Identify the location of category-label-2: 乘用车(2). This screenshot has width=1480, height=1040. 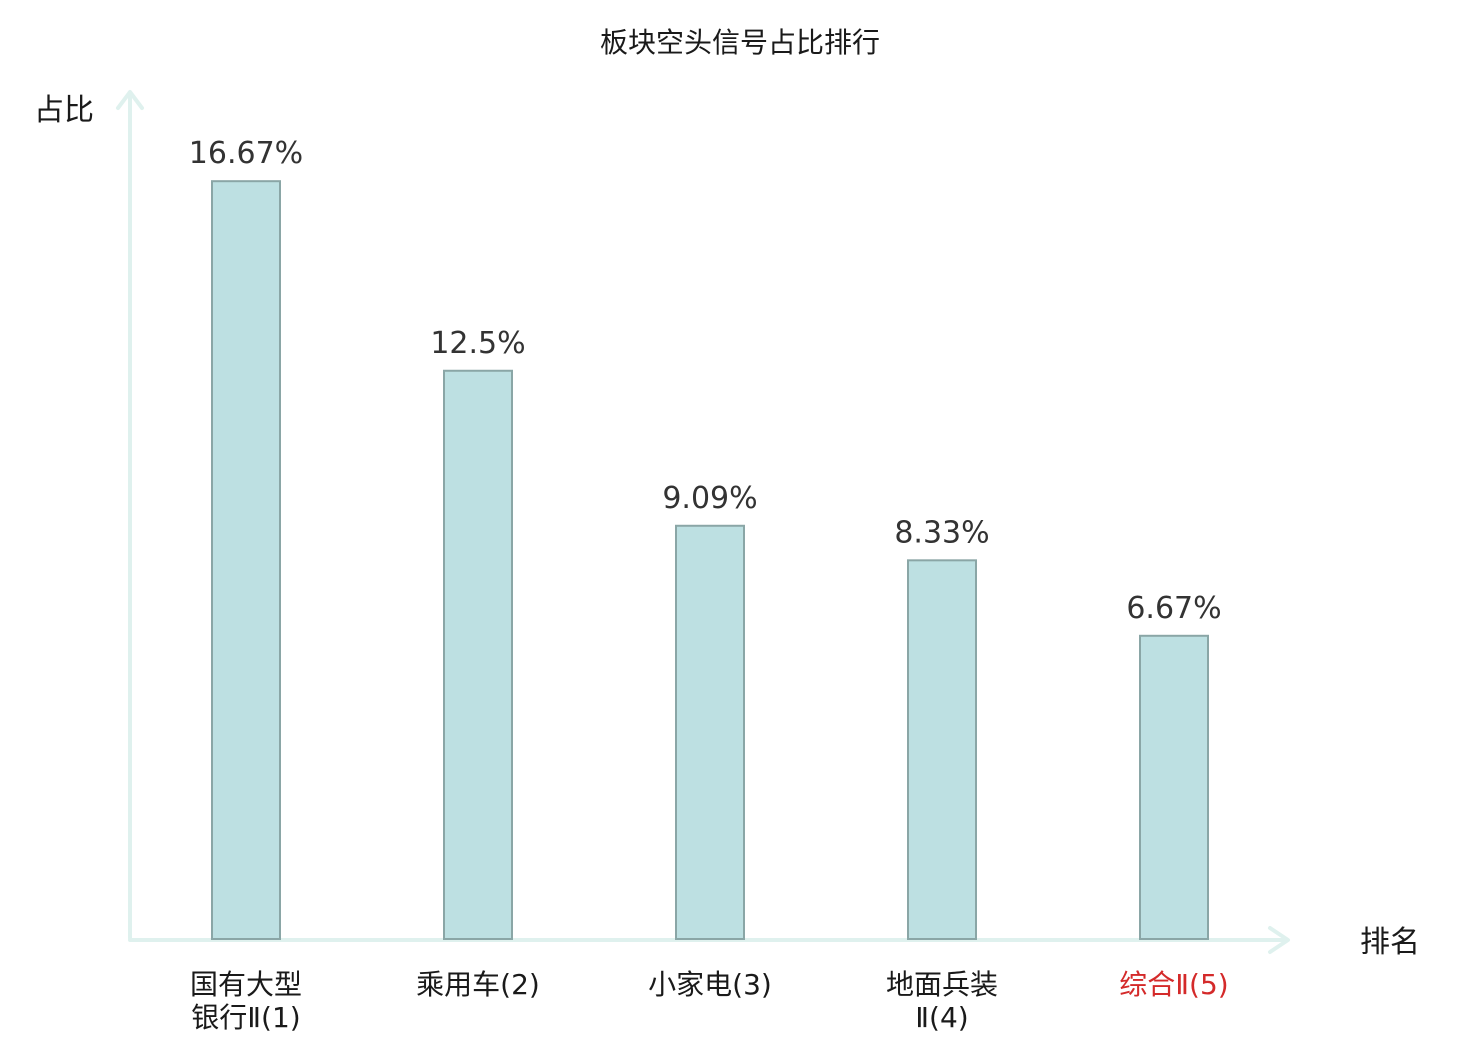
(478, 984).